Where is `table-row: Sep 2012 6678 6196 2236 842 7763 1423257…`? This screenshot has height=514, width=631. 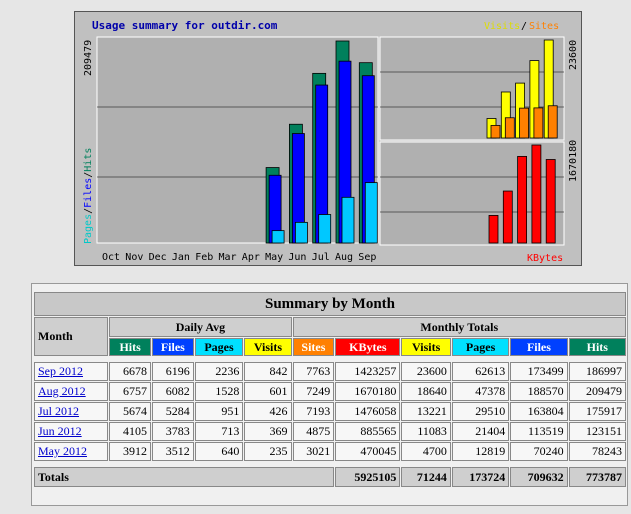
table-row: Sep 2012 6678 6196 2236 842 7763 1423257… is located at coordinates (330, 371).